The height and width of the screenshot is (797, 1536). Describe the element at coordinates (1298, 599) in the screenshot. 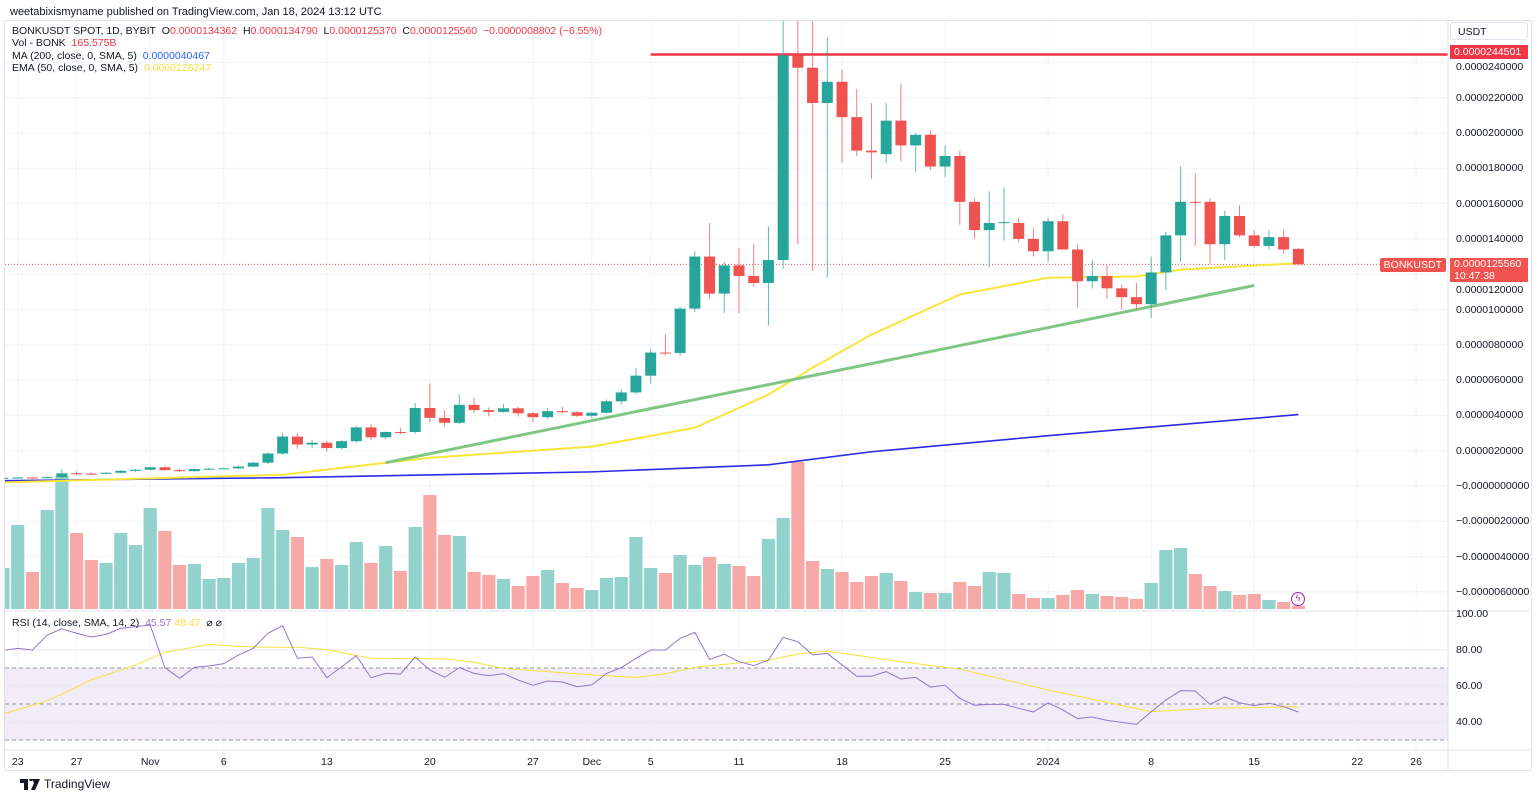

I see `lightning-icon: ϟ` at that location.